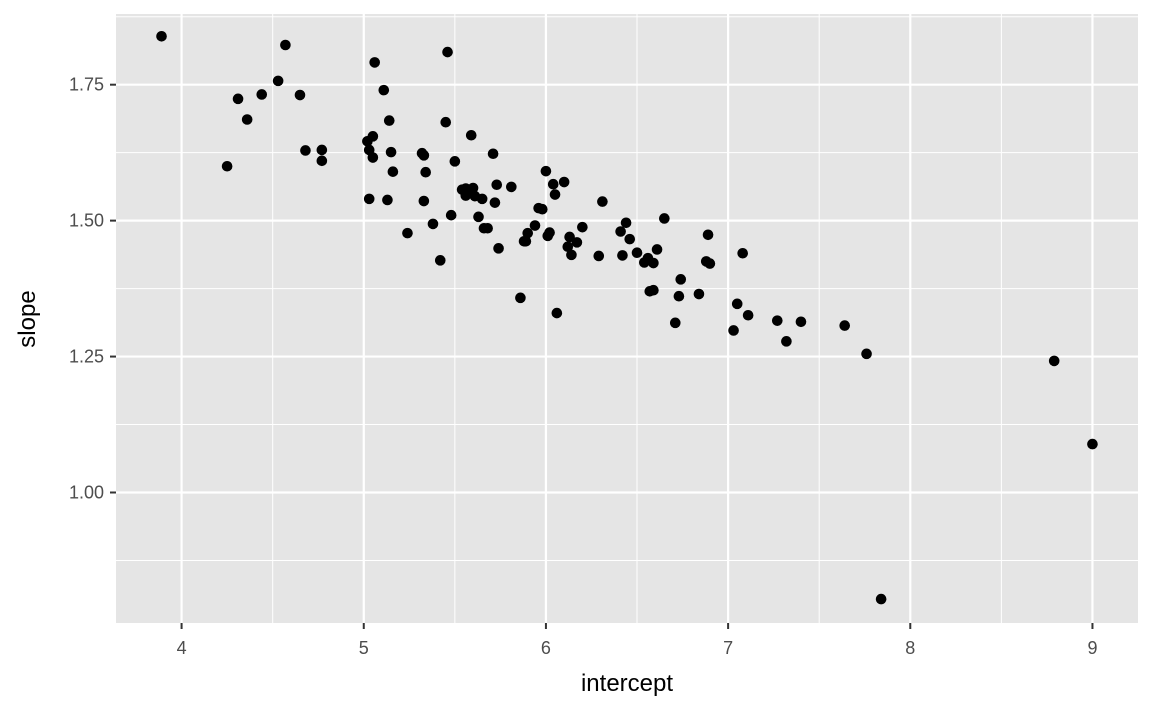 Image resolution: width=1152 pixels, height=711 pixels. What do you see at coordinates (728, 648) in the screenshot?
I see `x-tick-label: 7` at bounding box center [728, 648].